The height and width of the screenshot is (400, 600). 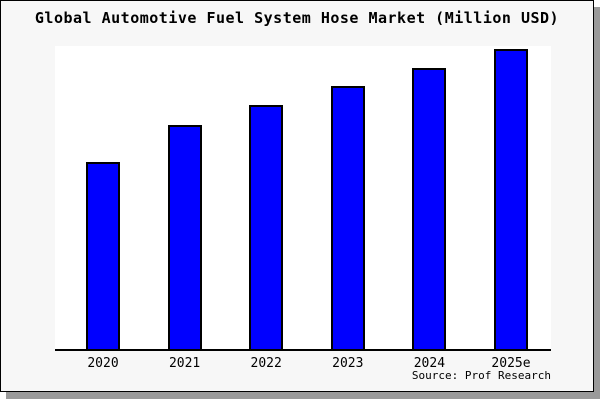 I want to click on x-axis-labels: 2020 2021 2022 2023 2024 2025e, so click(x=303, y=364).